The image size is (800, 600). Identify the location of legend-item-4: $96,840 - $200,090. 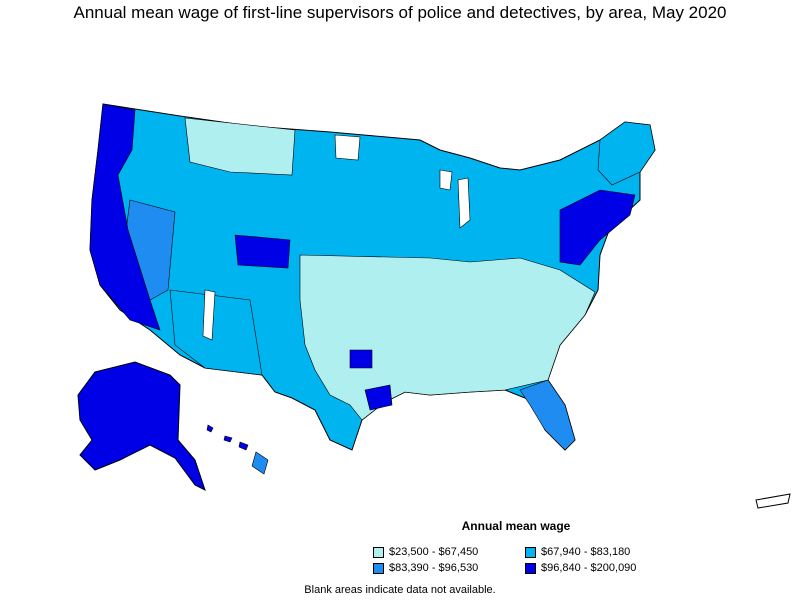
(580, 568).